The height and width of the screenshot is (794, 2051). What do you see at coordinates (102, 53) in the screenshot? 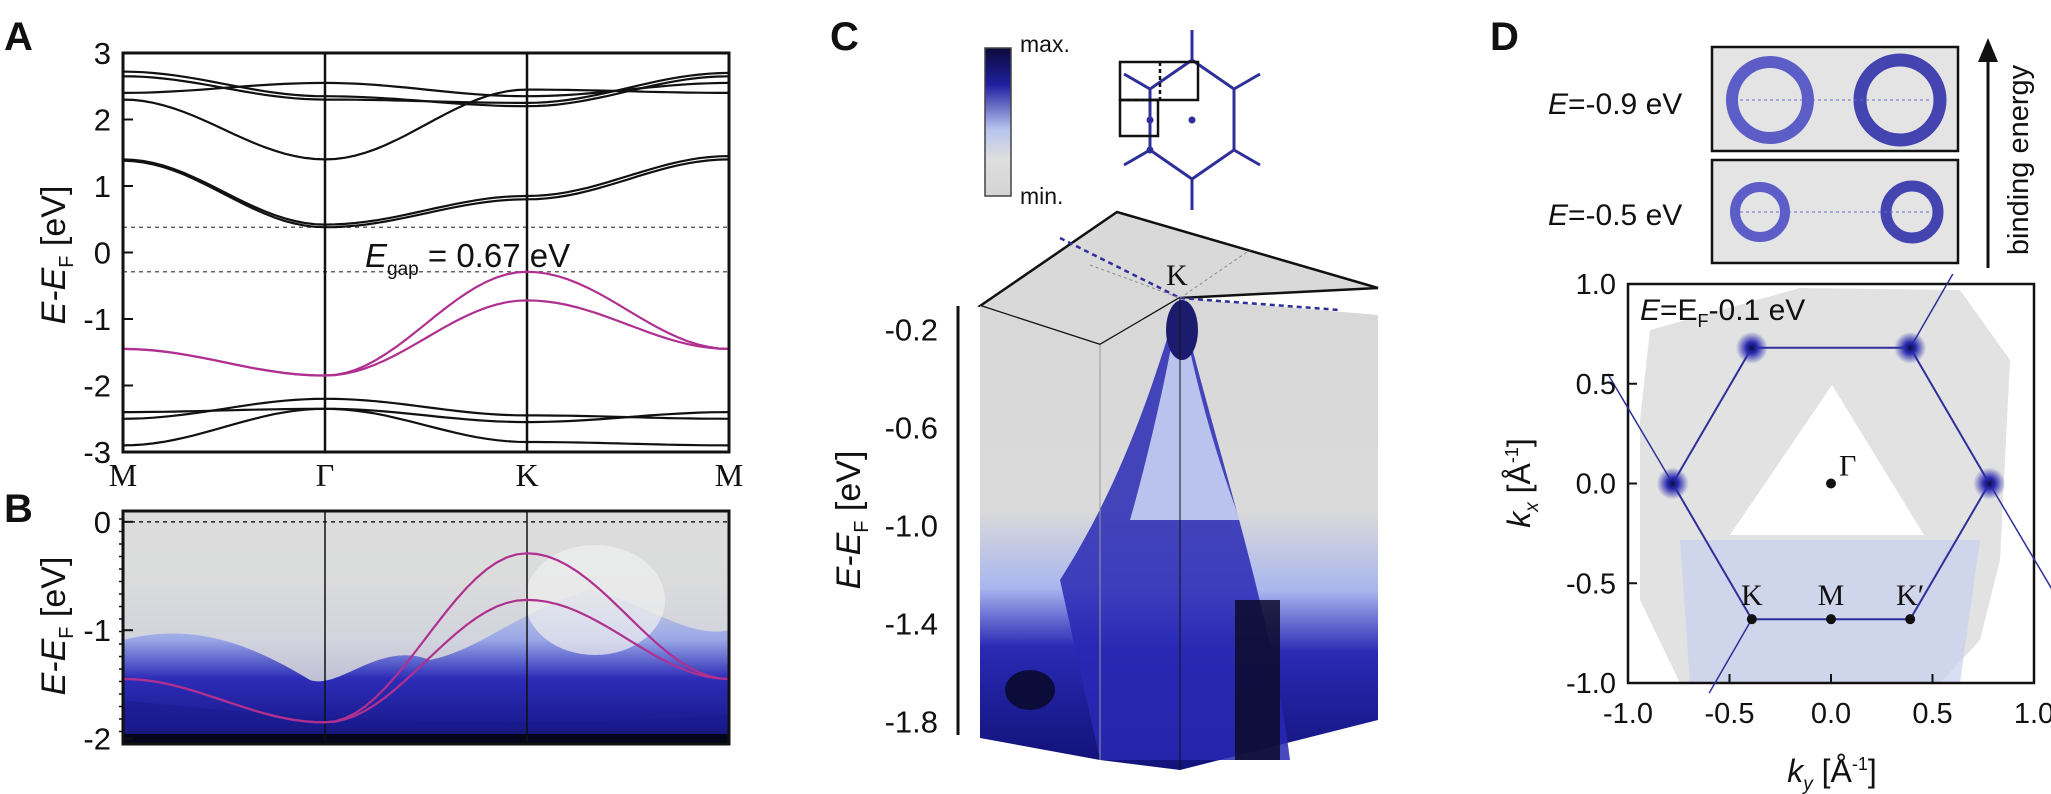
I see `ytick-label: 3` at bounding box center [102, 53].